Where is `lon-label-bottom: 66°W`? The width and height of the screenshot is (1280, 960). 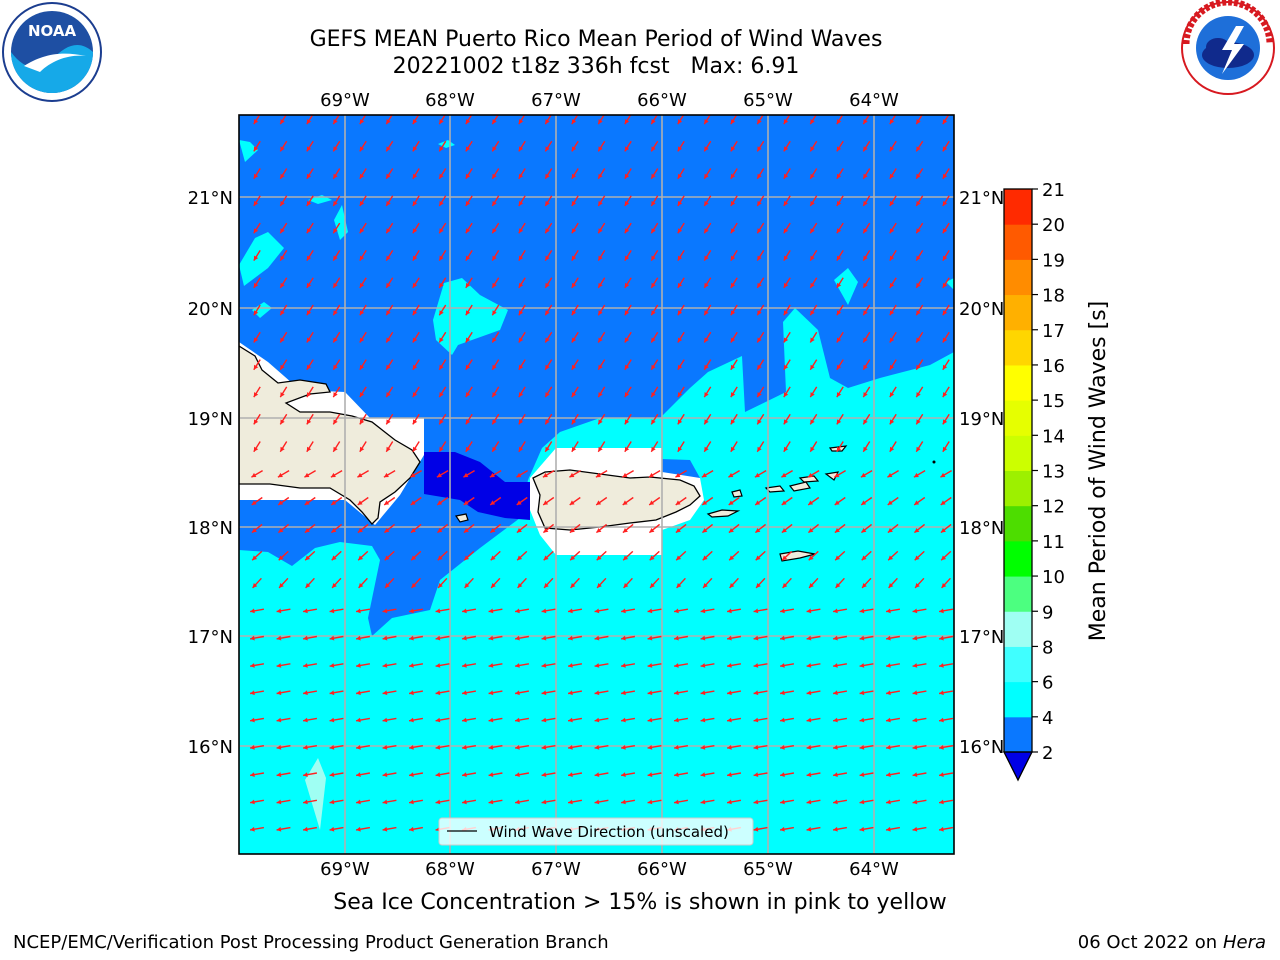
lon-label-bottom: 66°W is located at coordinates (662, 869).